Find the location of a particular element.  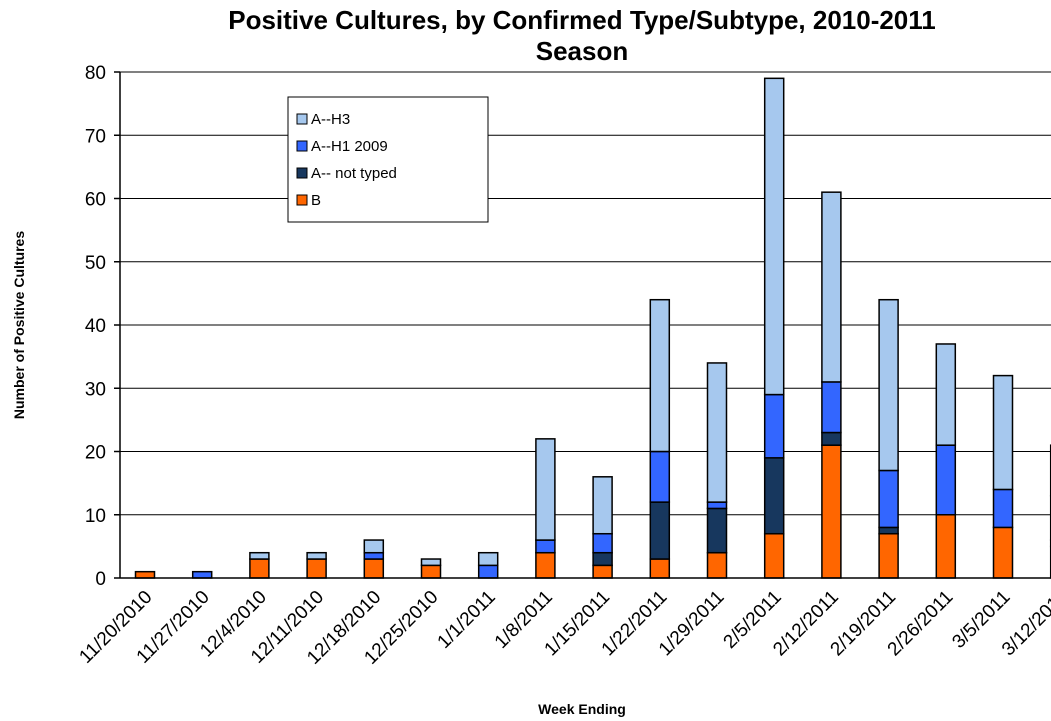

chart-title-line2: Season is located at coordinates (582, 51).